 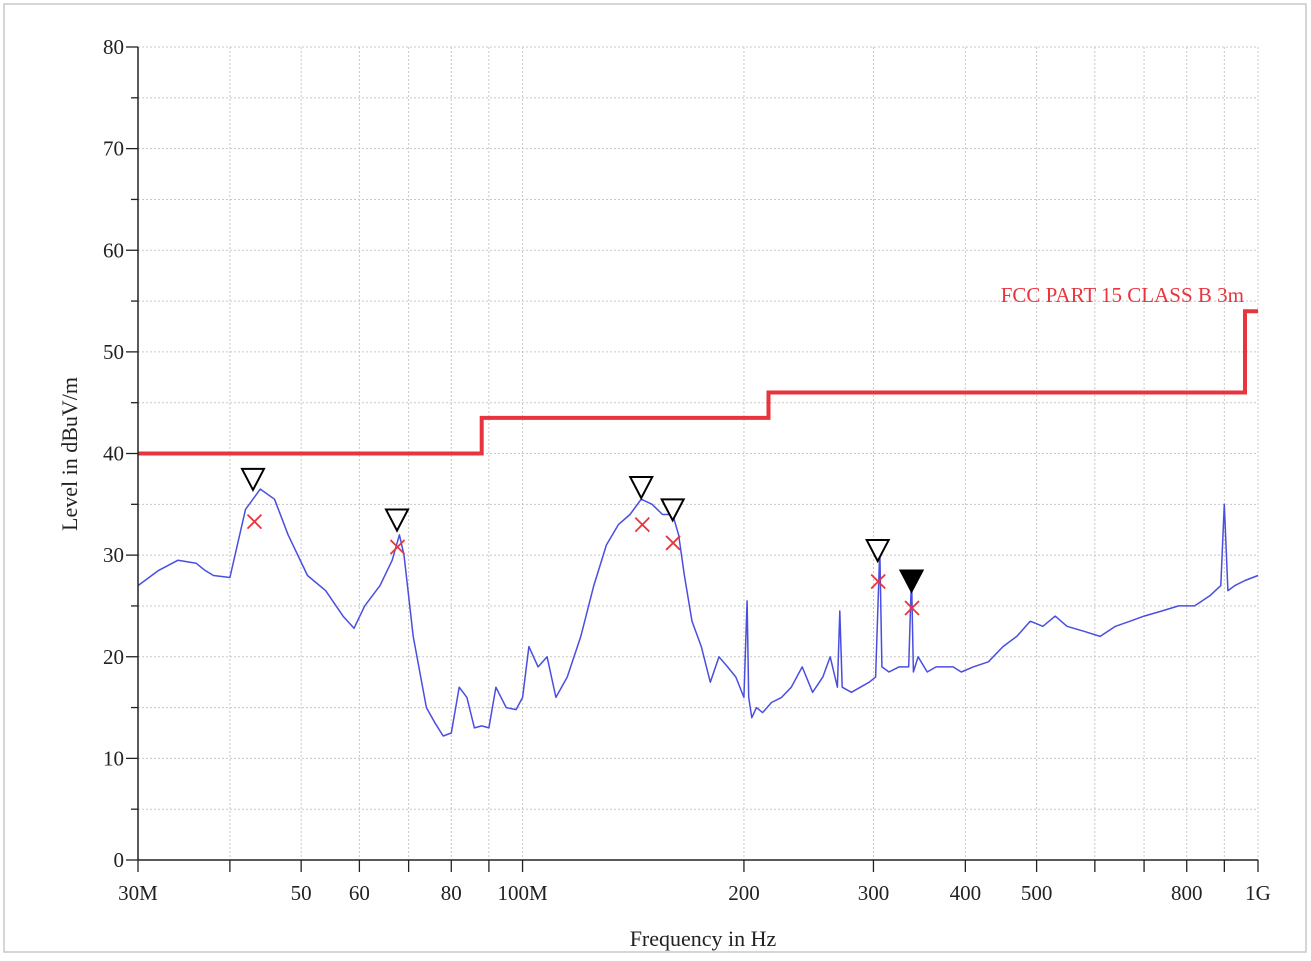 What do you see at coordinates (1122, 295) in the screenshot?
I see `limit-line-label: FCC PART 15 CLASS B 3m` at bounding box center [1122, 295].